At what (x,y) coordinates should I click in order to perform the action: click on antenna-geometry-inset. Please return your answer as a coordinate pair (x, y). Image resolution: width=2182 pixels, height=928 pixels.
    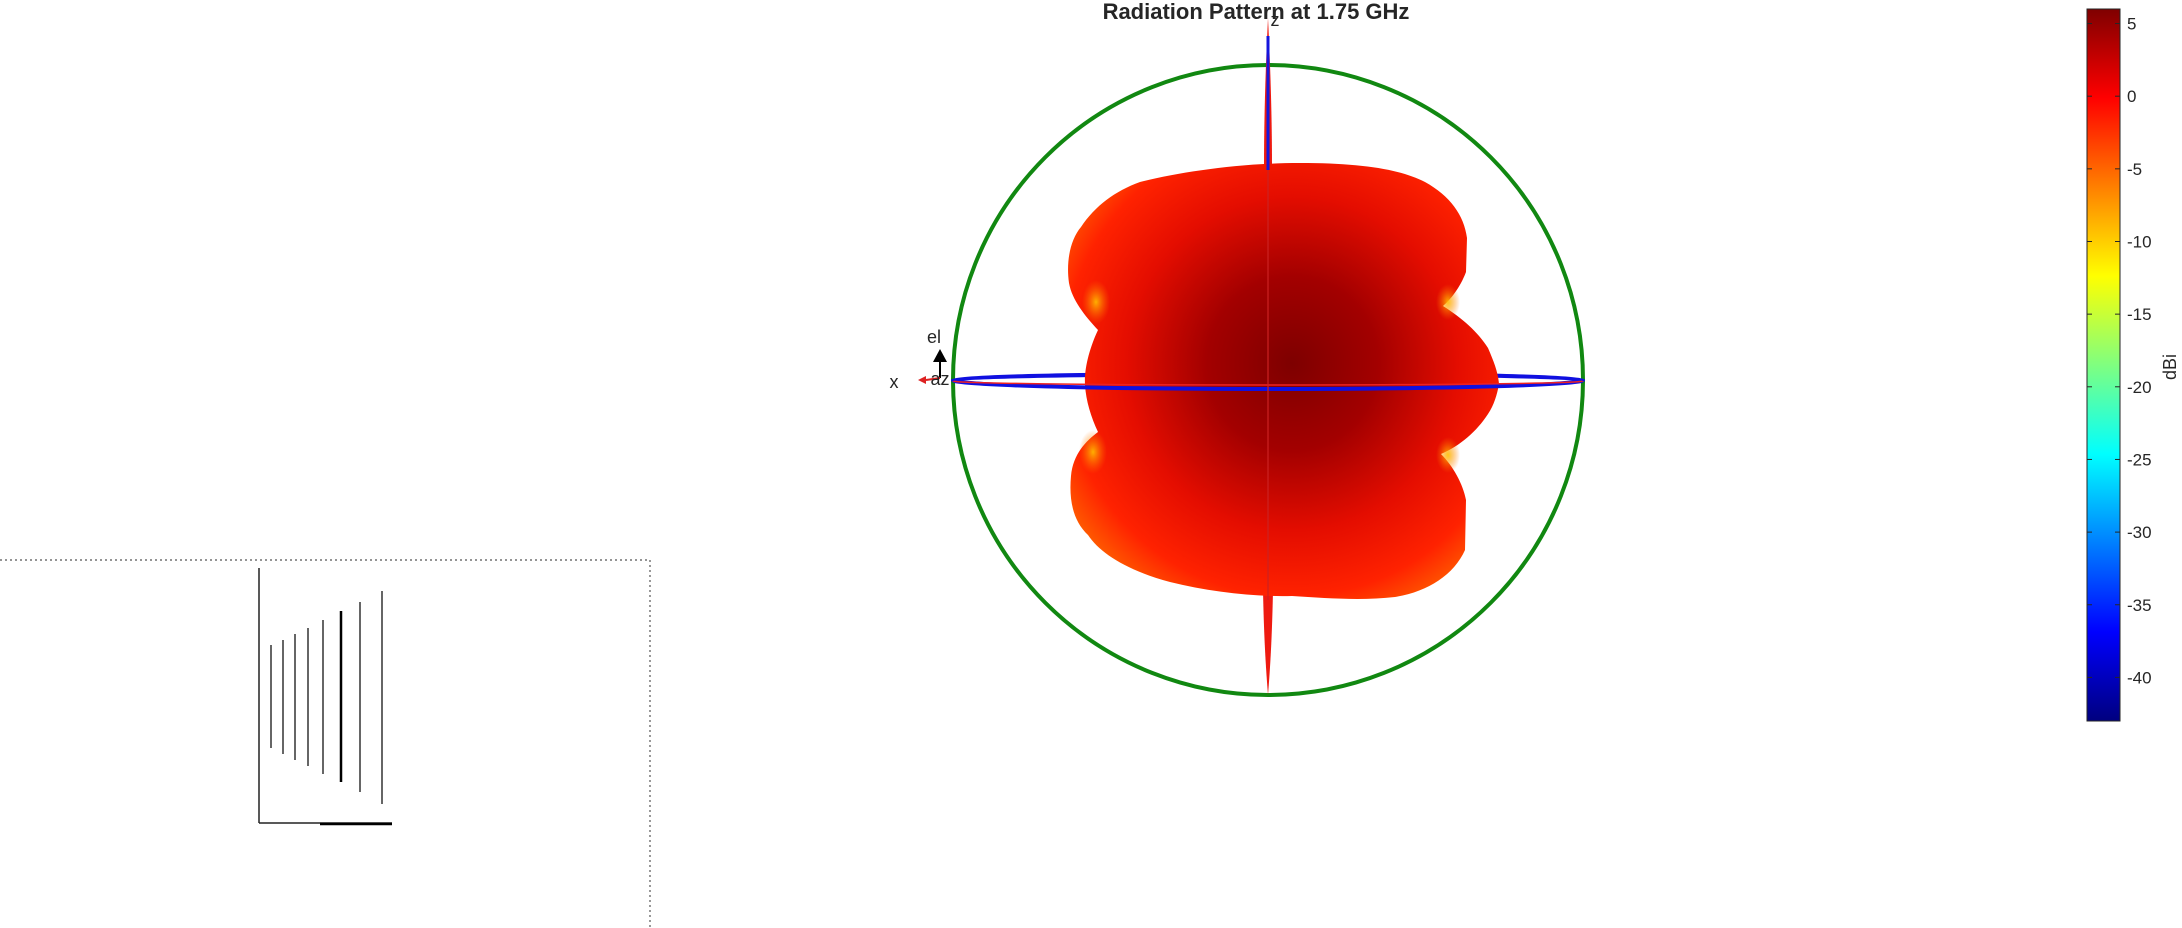
    Looking at the image, I should click on (325, 743).